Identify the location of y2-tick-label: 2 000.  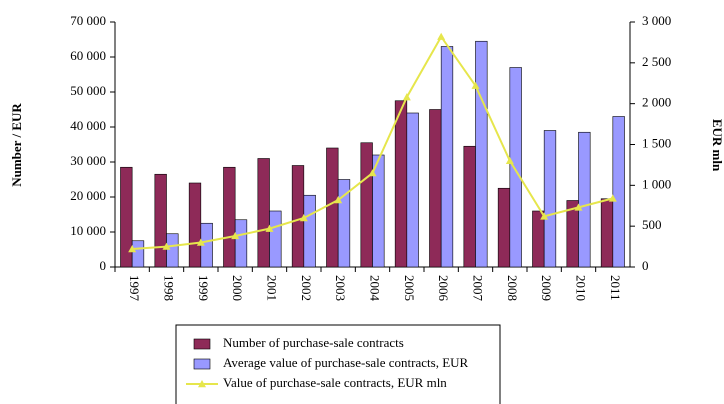
(656, 102).